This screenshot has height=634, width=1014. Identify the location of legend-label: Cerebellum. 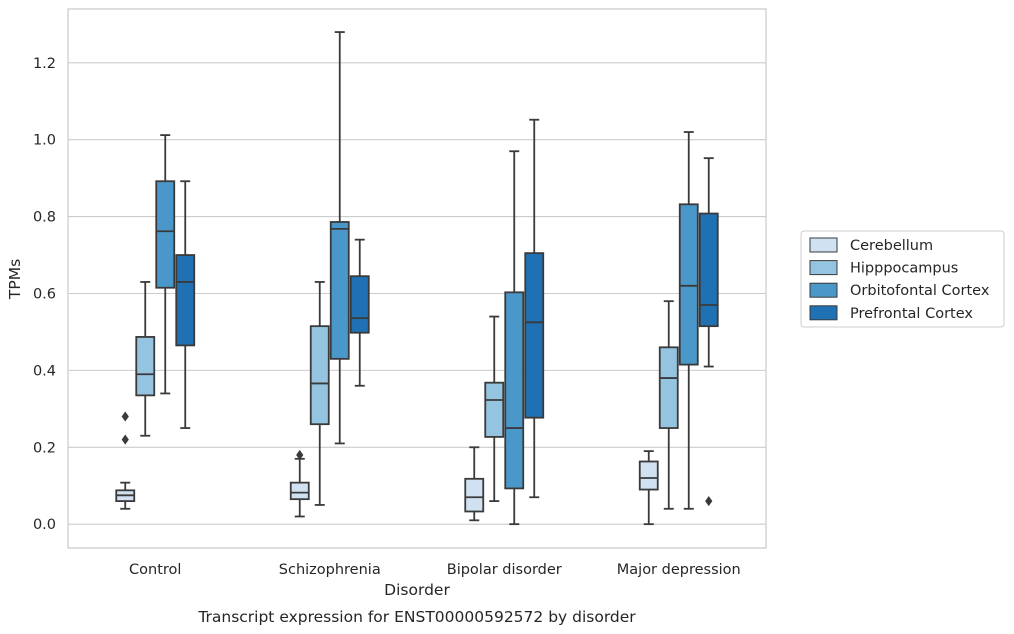
(891, 246).